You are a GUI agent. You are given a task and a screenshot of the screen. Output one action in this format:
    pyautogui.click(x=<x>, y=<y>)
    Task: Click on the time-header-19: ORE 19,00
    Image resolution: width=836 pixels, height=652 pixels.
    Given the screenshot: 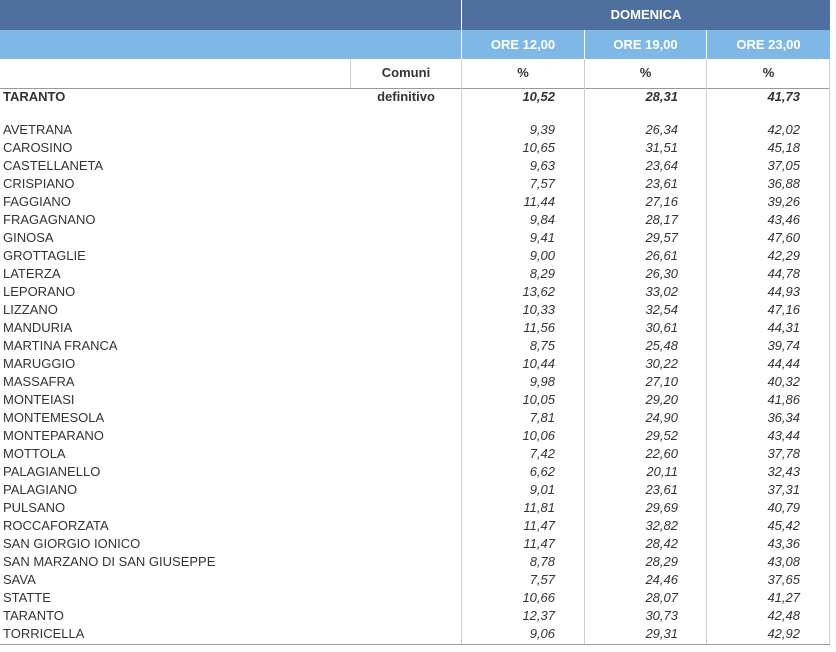 What is the action you would take?
    pyautogui.click(x=645, y=44)
    